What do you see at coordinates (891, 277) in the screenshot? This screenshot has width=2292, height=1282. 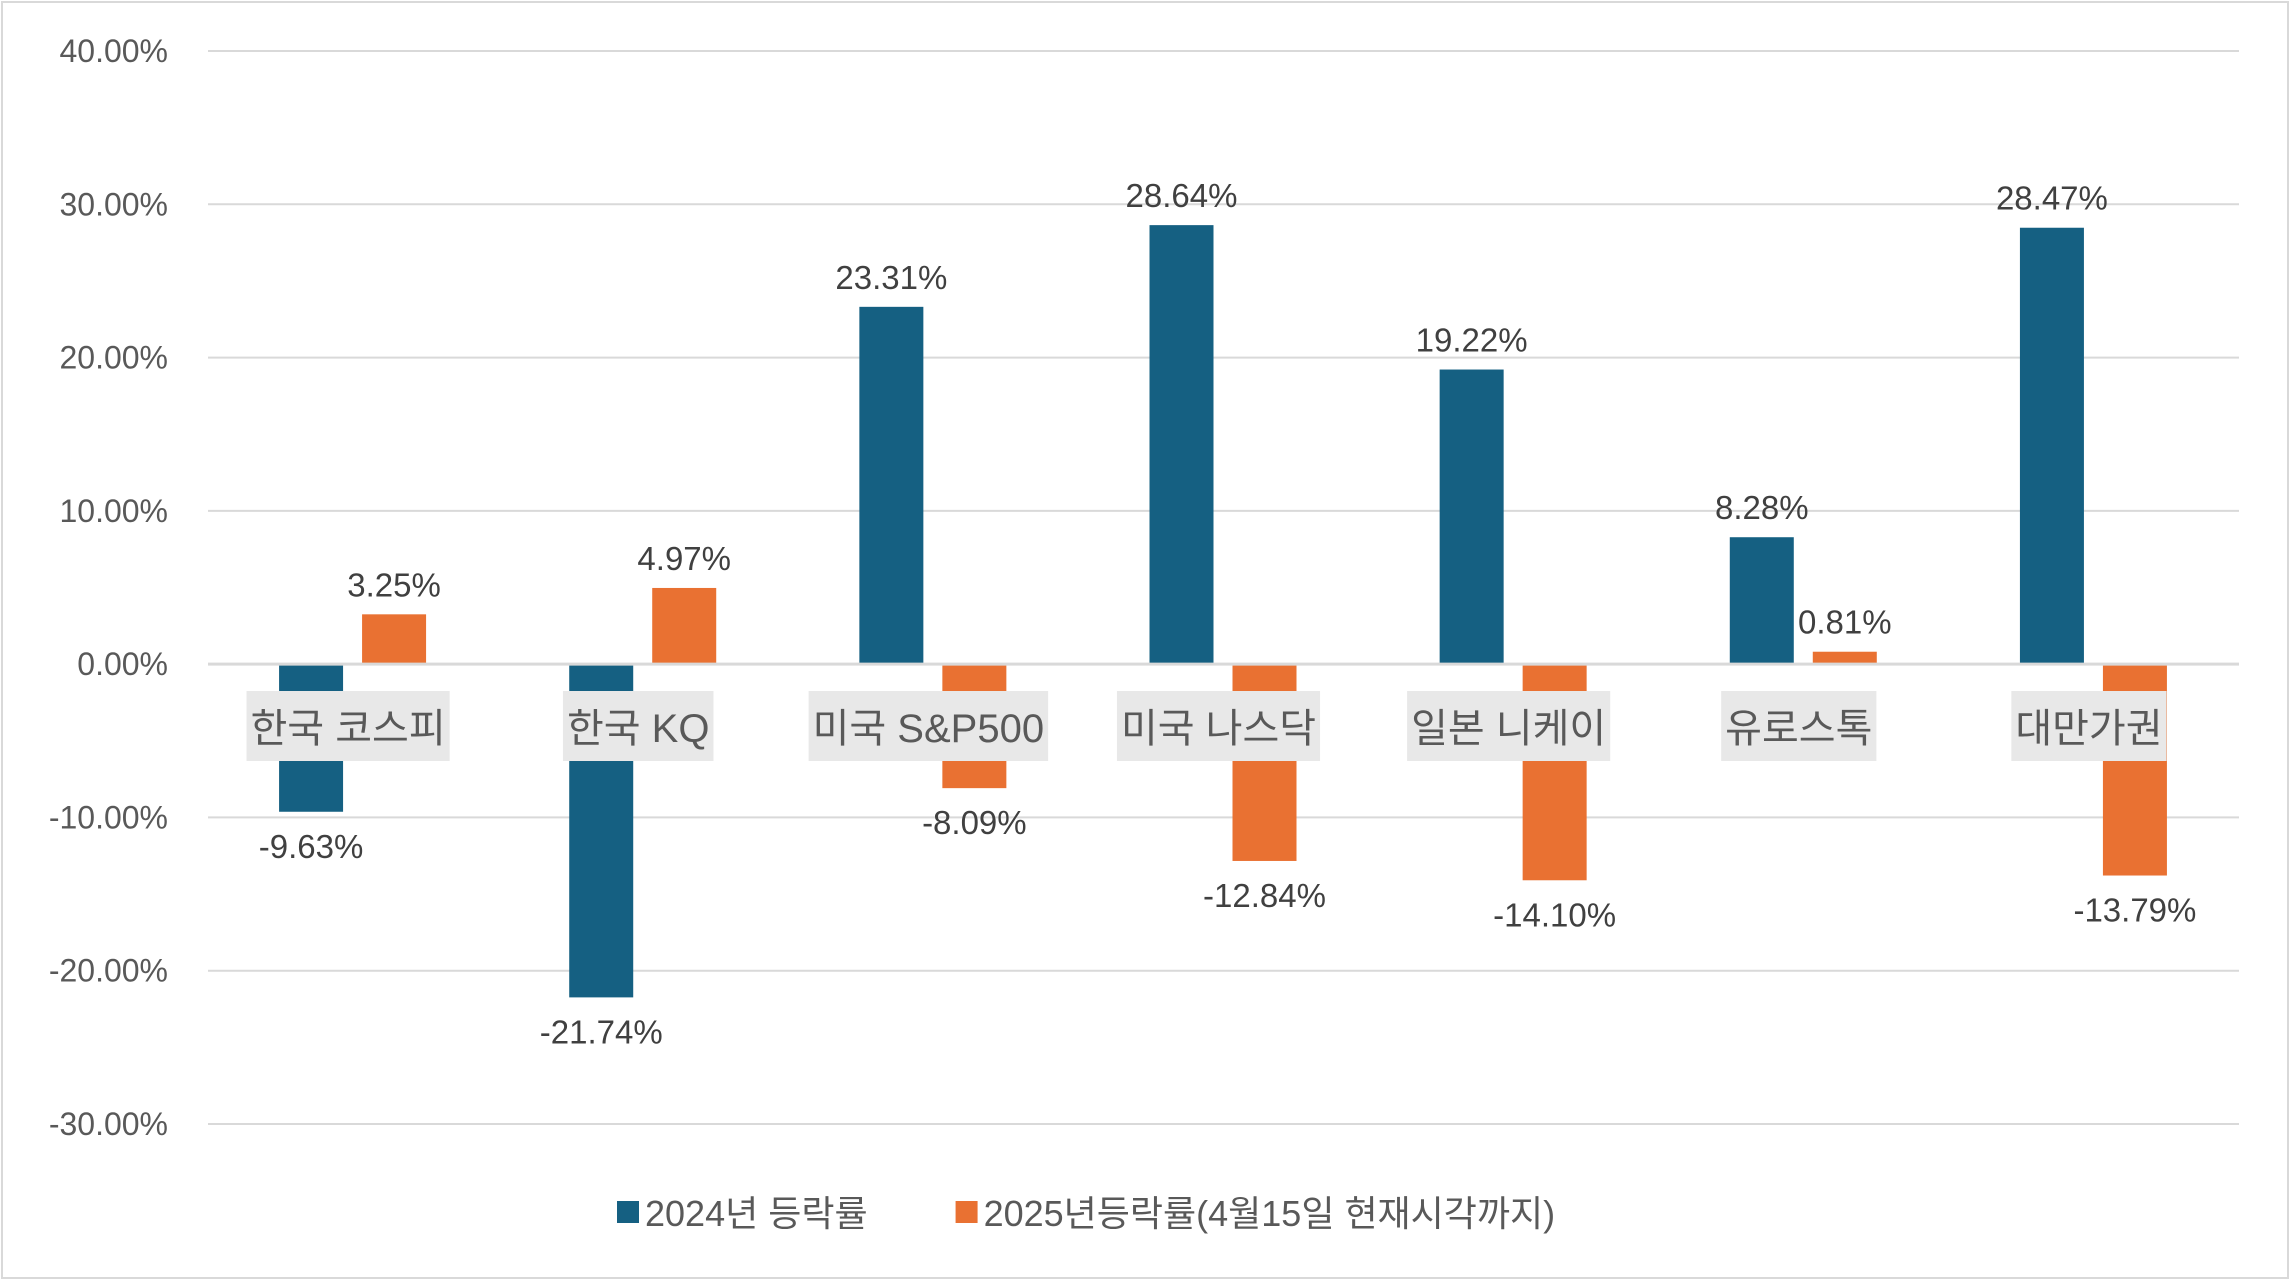 I see `data-label: 23.31%` at bounding box center [891, 277].